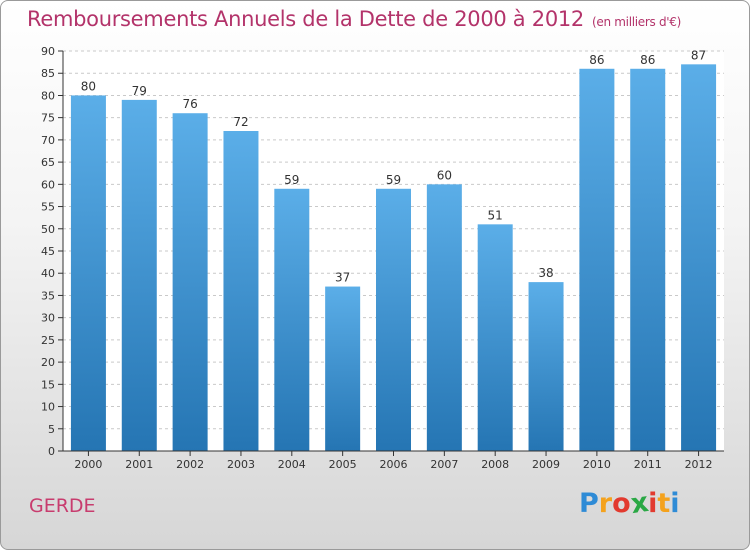 This screenshot has width=750, height=550. I want to click on y-tick-label: 90, so click(48, 51).